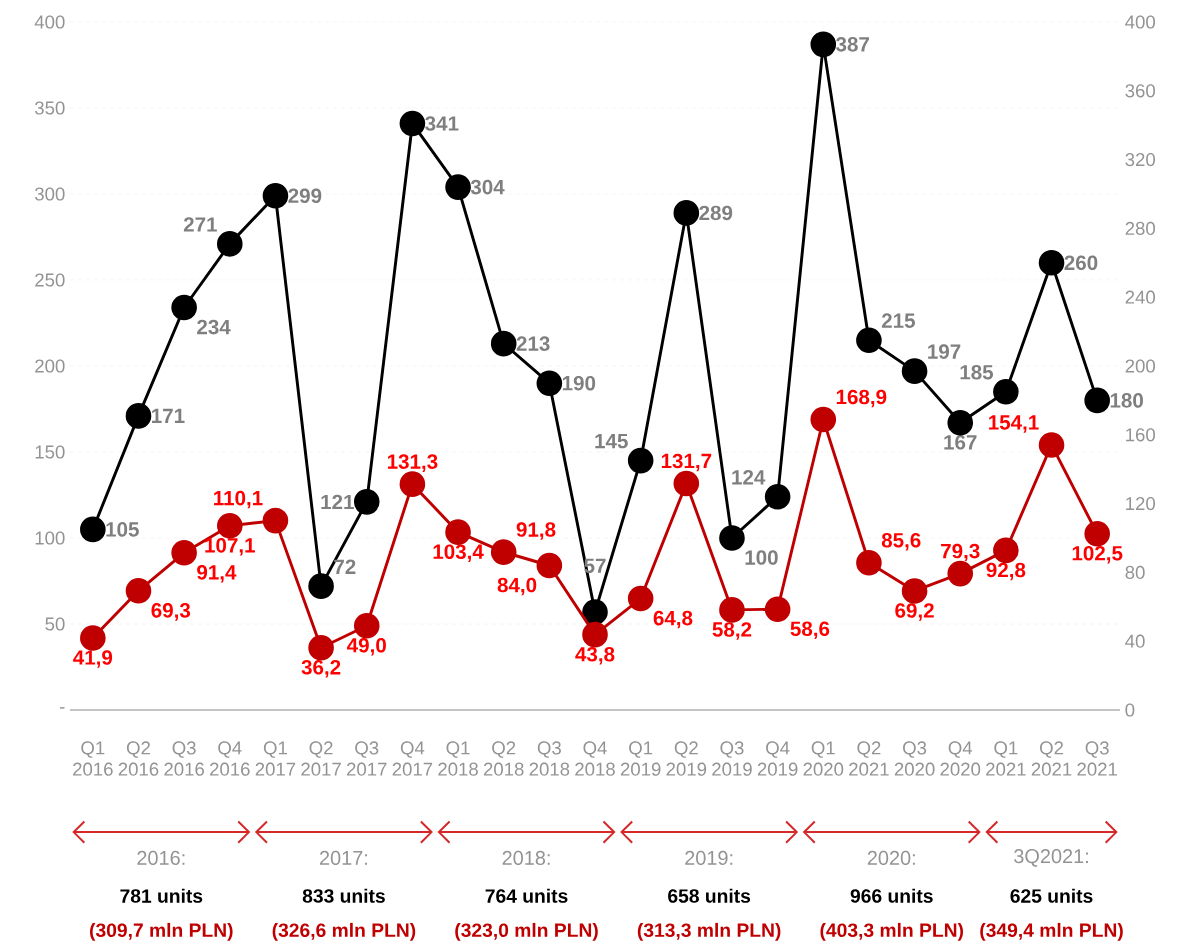  Describe the element at coordinates (345, 566) in the screenshot. I see `data-label: 72` at that location.